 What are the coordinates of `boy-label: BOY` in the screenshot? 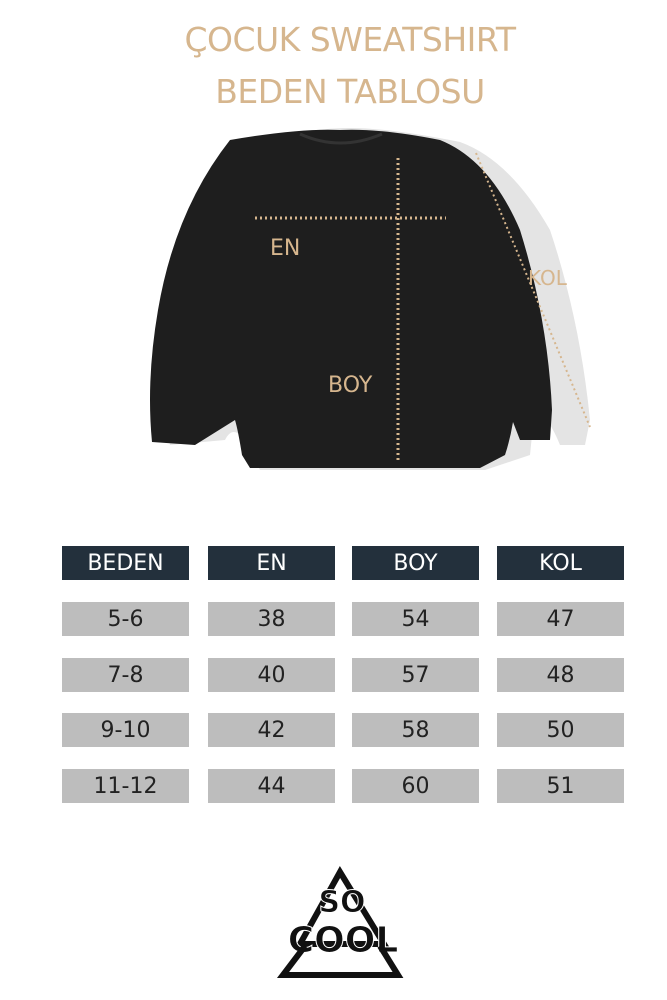 It's located at (350, 385).